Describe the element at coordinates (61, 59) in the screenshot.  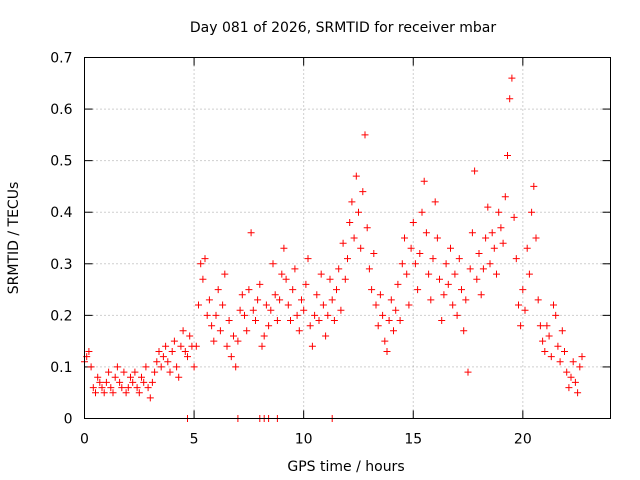
I see `y-tick-label: 0.7` at that location.